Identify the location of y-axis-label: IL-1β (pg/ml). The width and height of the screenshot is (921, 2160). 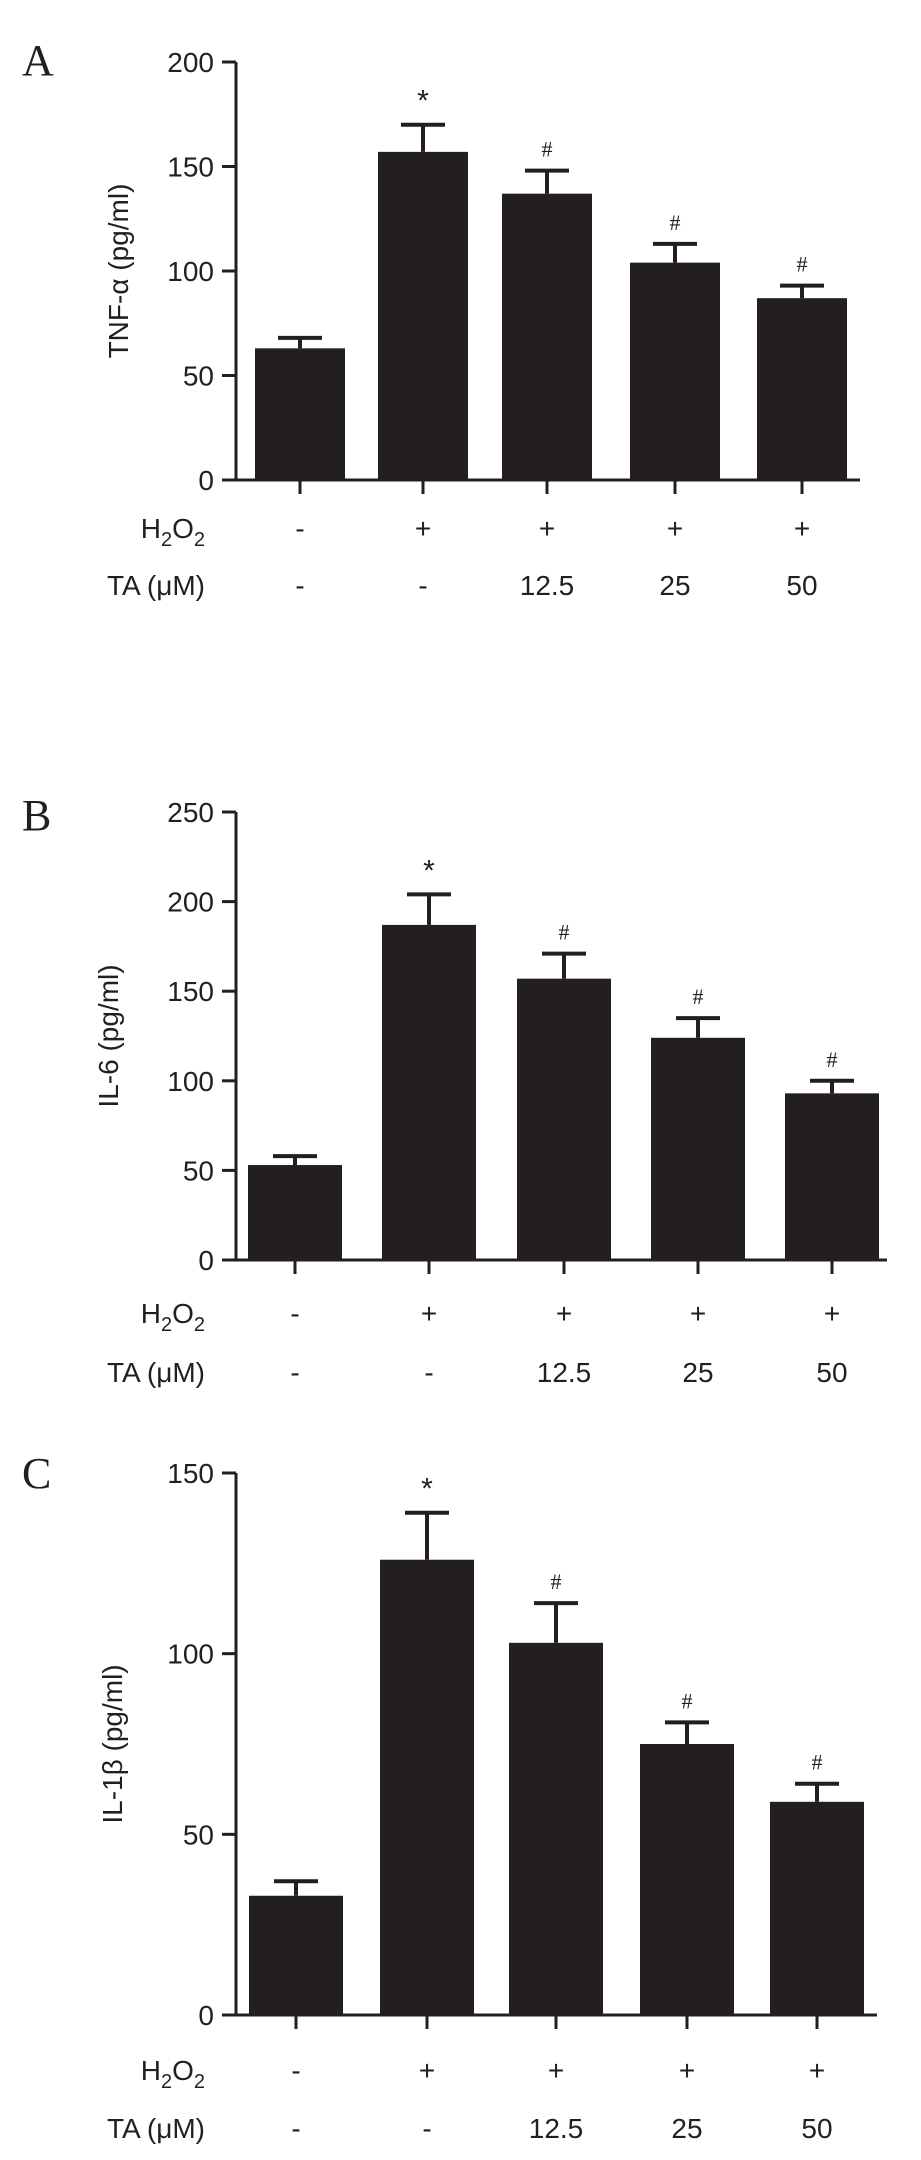
(112, 1743).